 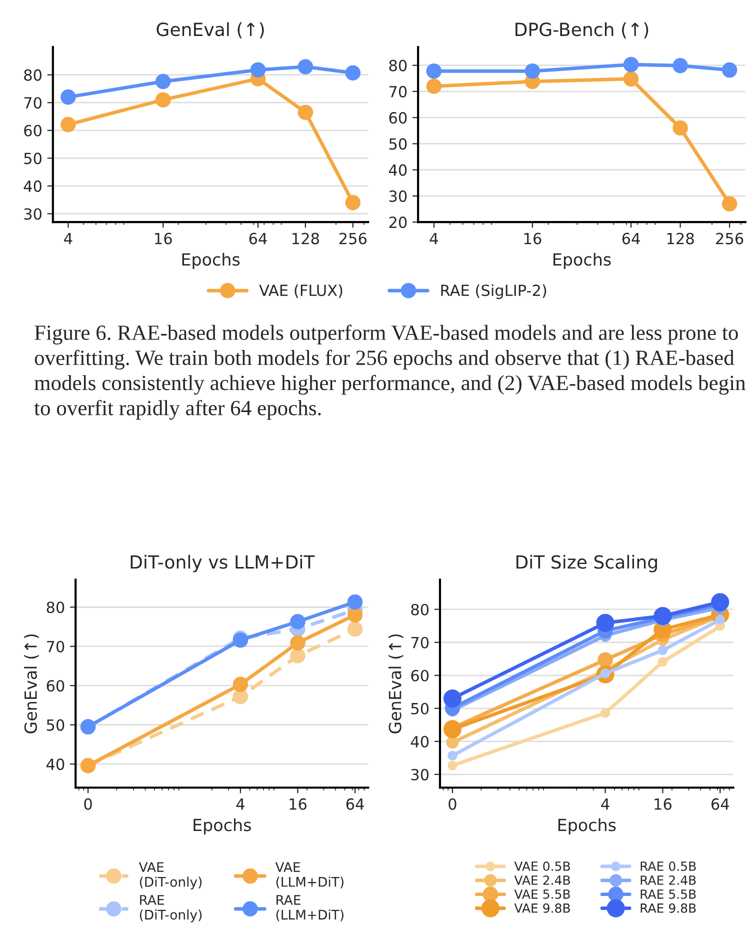 What do you see at coordinates (398, 222) in the screenshot?
I see `y-tick-label: 20` at bounding box center [398, 222].